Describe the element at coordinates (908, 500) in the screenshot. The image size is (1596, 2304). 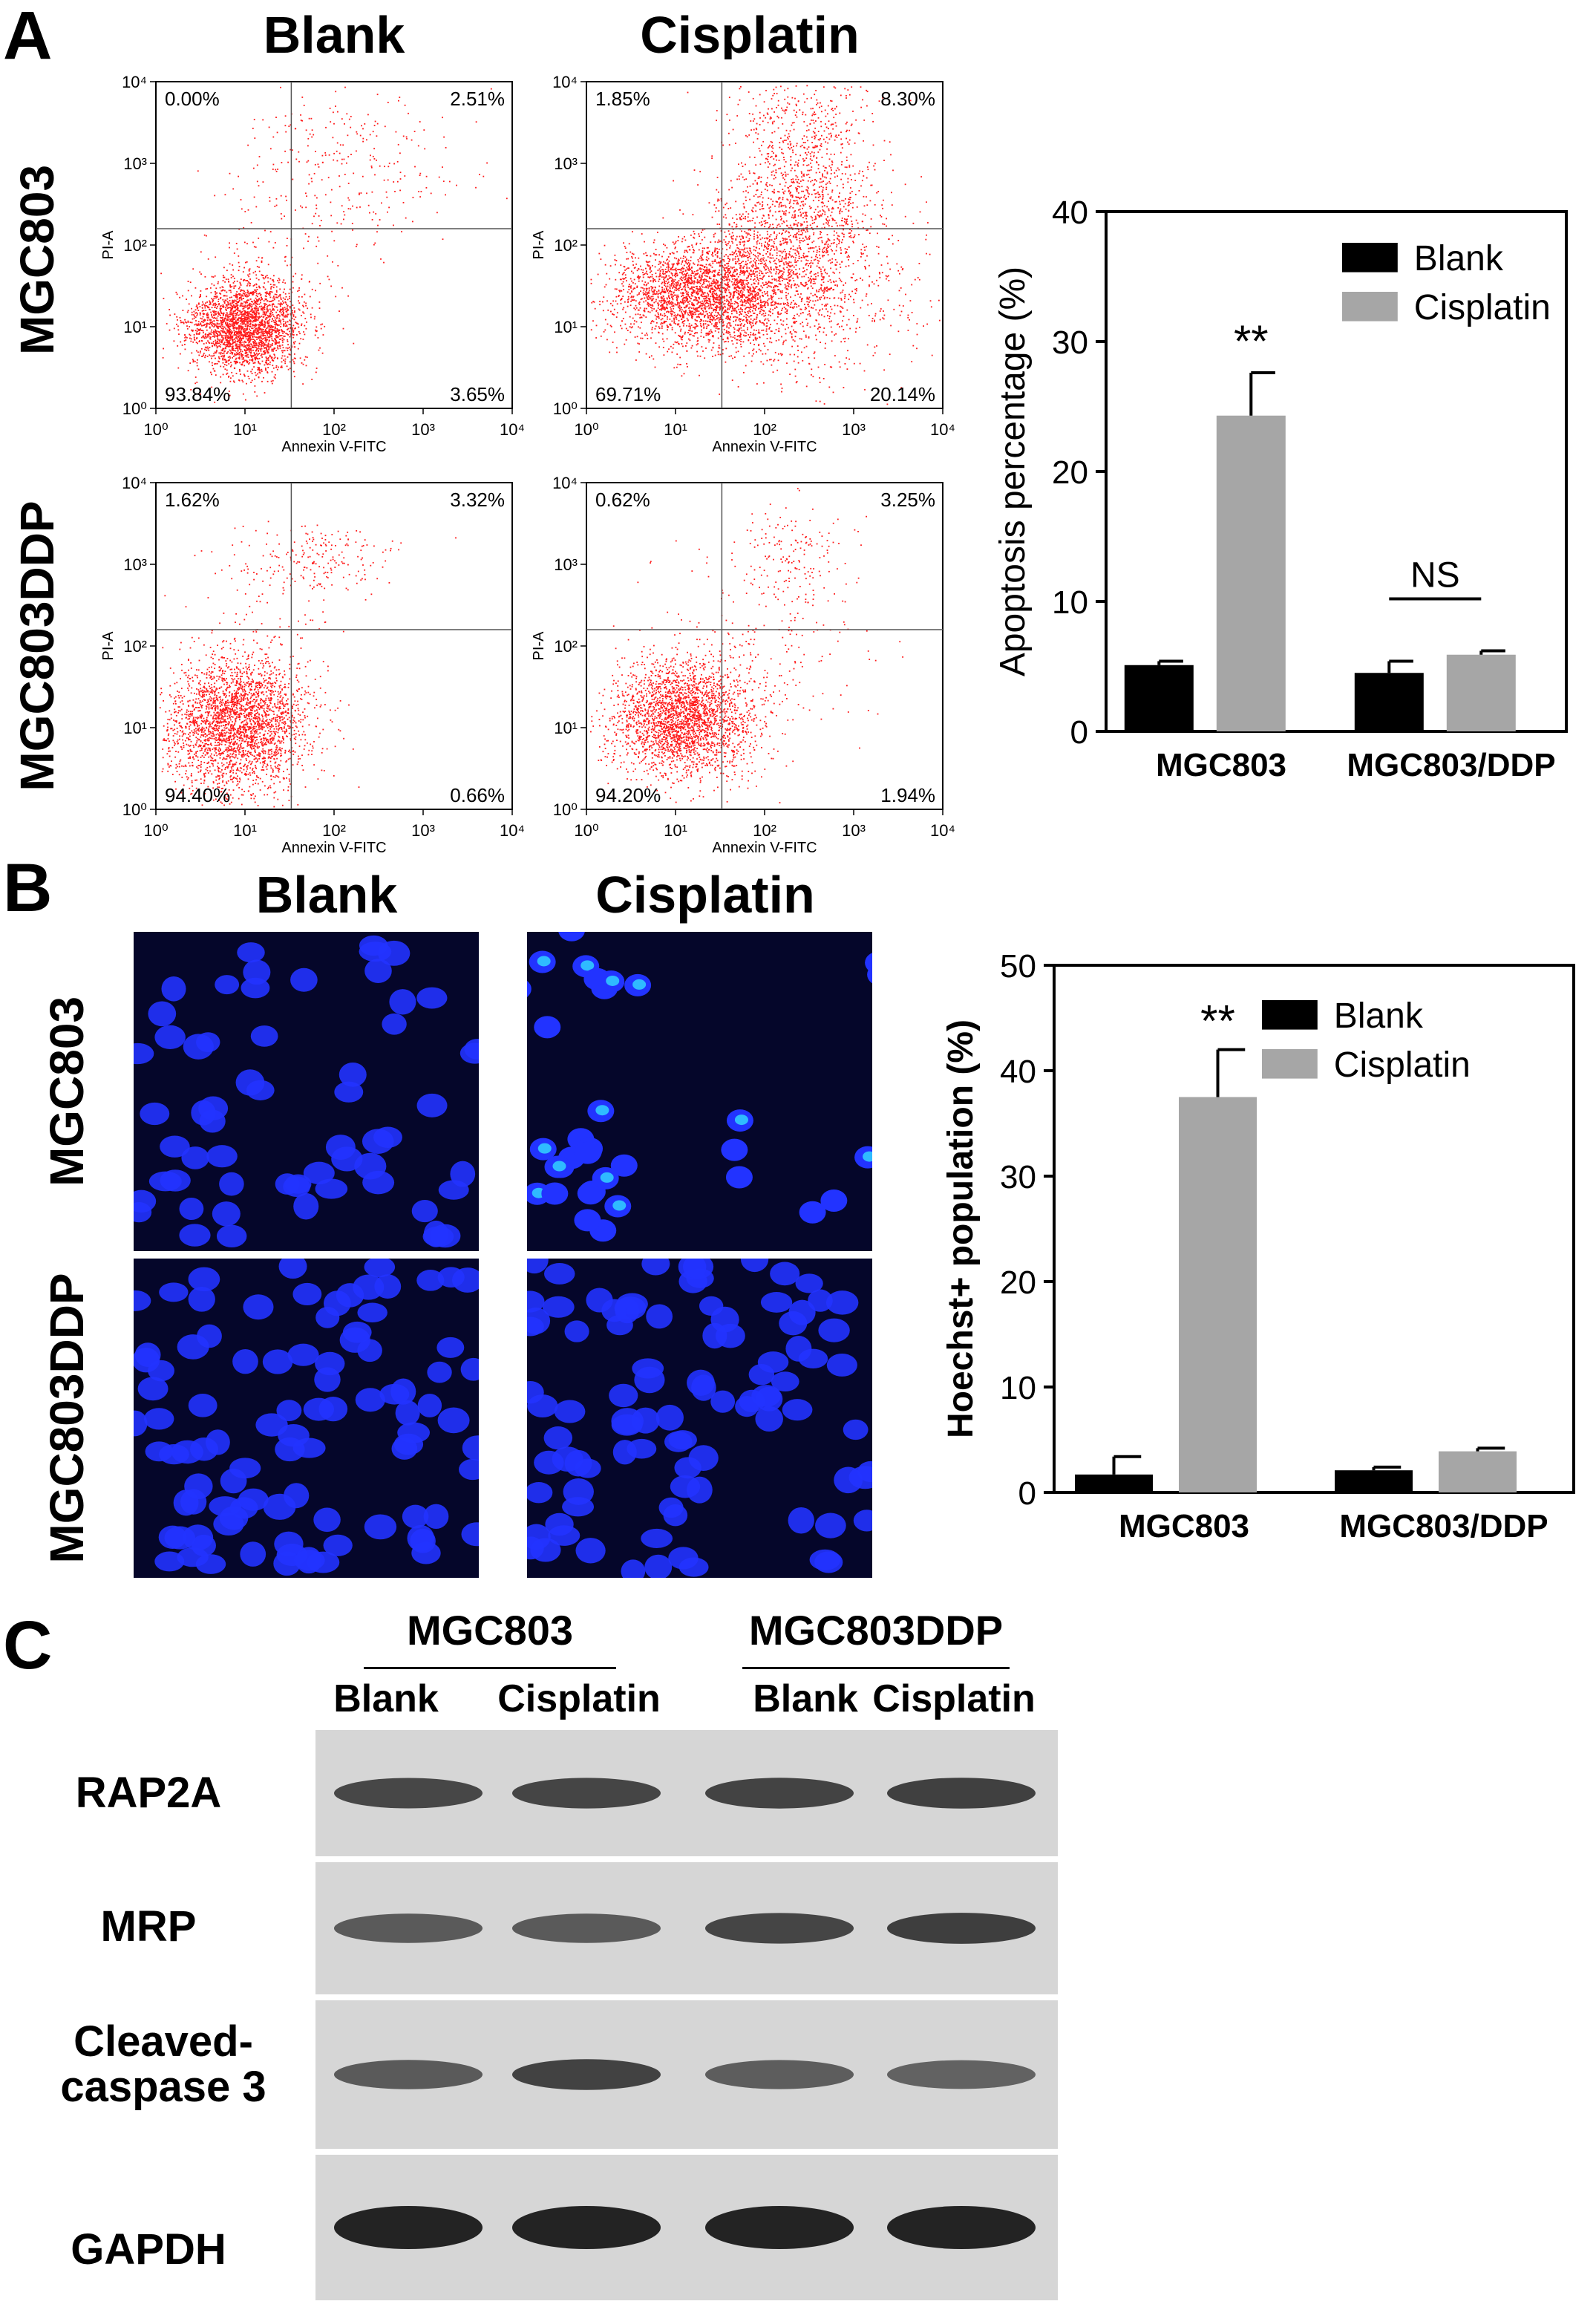
I see `quadrant-value-ur: 3.25%` at that location.